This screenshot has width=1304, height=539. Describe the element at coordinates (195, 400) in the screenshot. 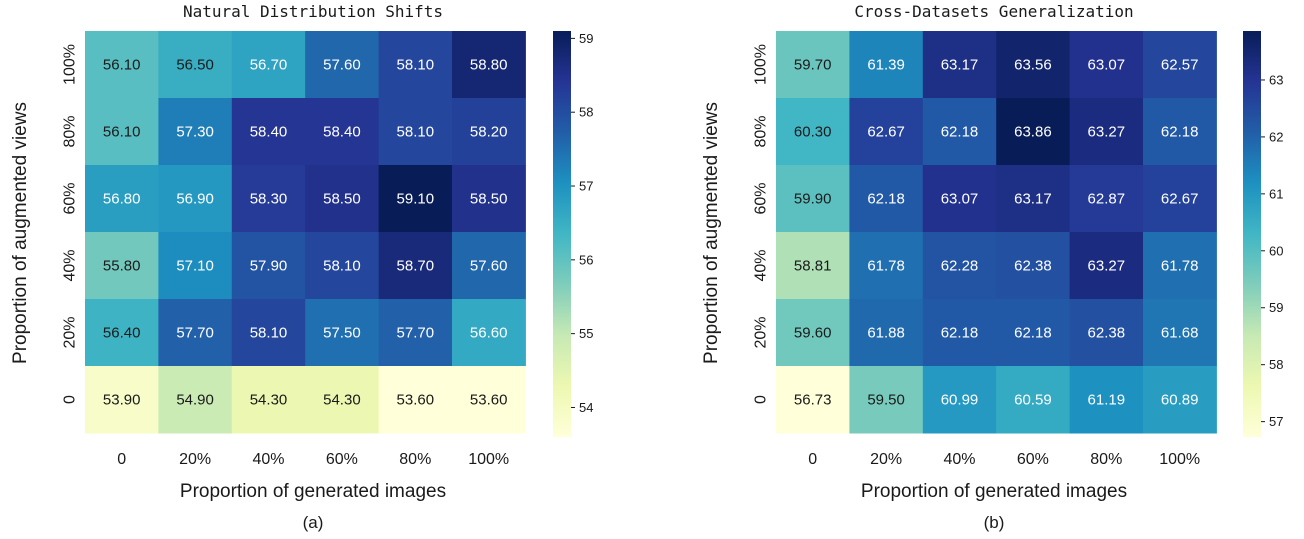

I see `cell-value-label: 54.90` at that location.